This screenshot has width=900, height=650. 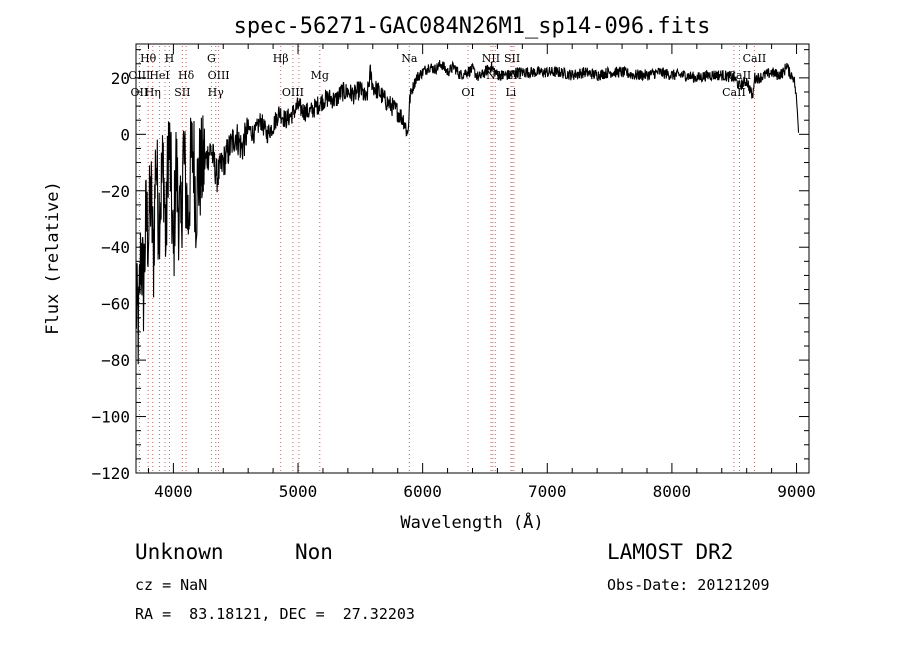 What do you see at coordinates (115, 247) in the screenshot?
I see `y-tick-label: −40` at bounding box center [115, 247].